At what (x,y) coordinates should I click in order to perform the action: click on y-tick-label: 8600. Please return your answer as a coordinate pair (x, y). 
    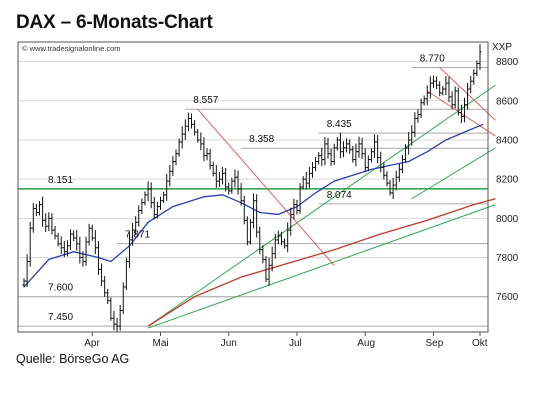
    Looking at the image, I should click on (507, 101).